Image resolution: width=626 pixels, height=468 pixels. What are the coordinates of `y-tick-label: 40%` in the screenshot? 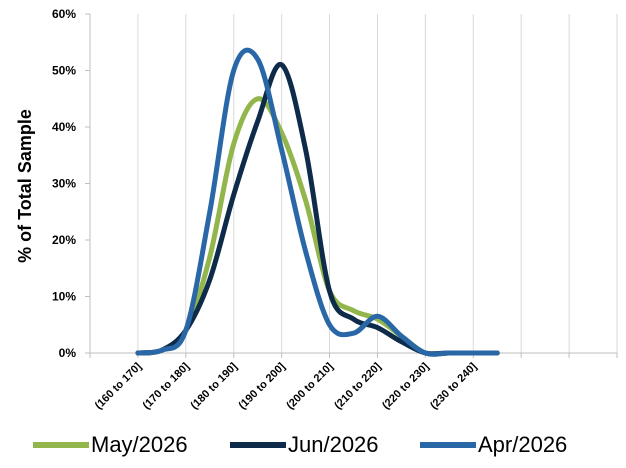 It's located at (64, 127).